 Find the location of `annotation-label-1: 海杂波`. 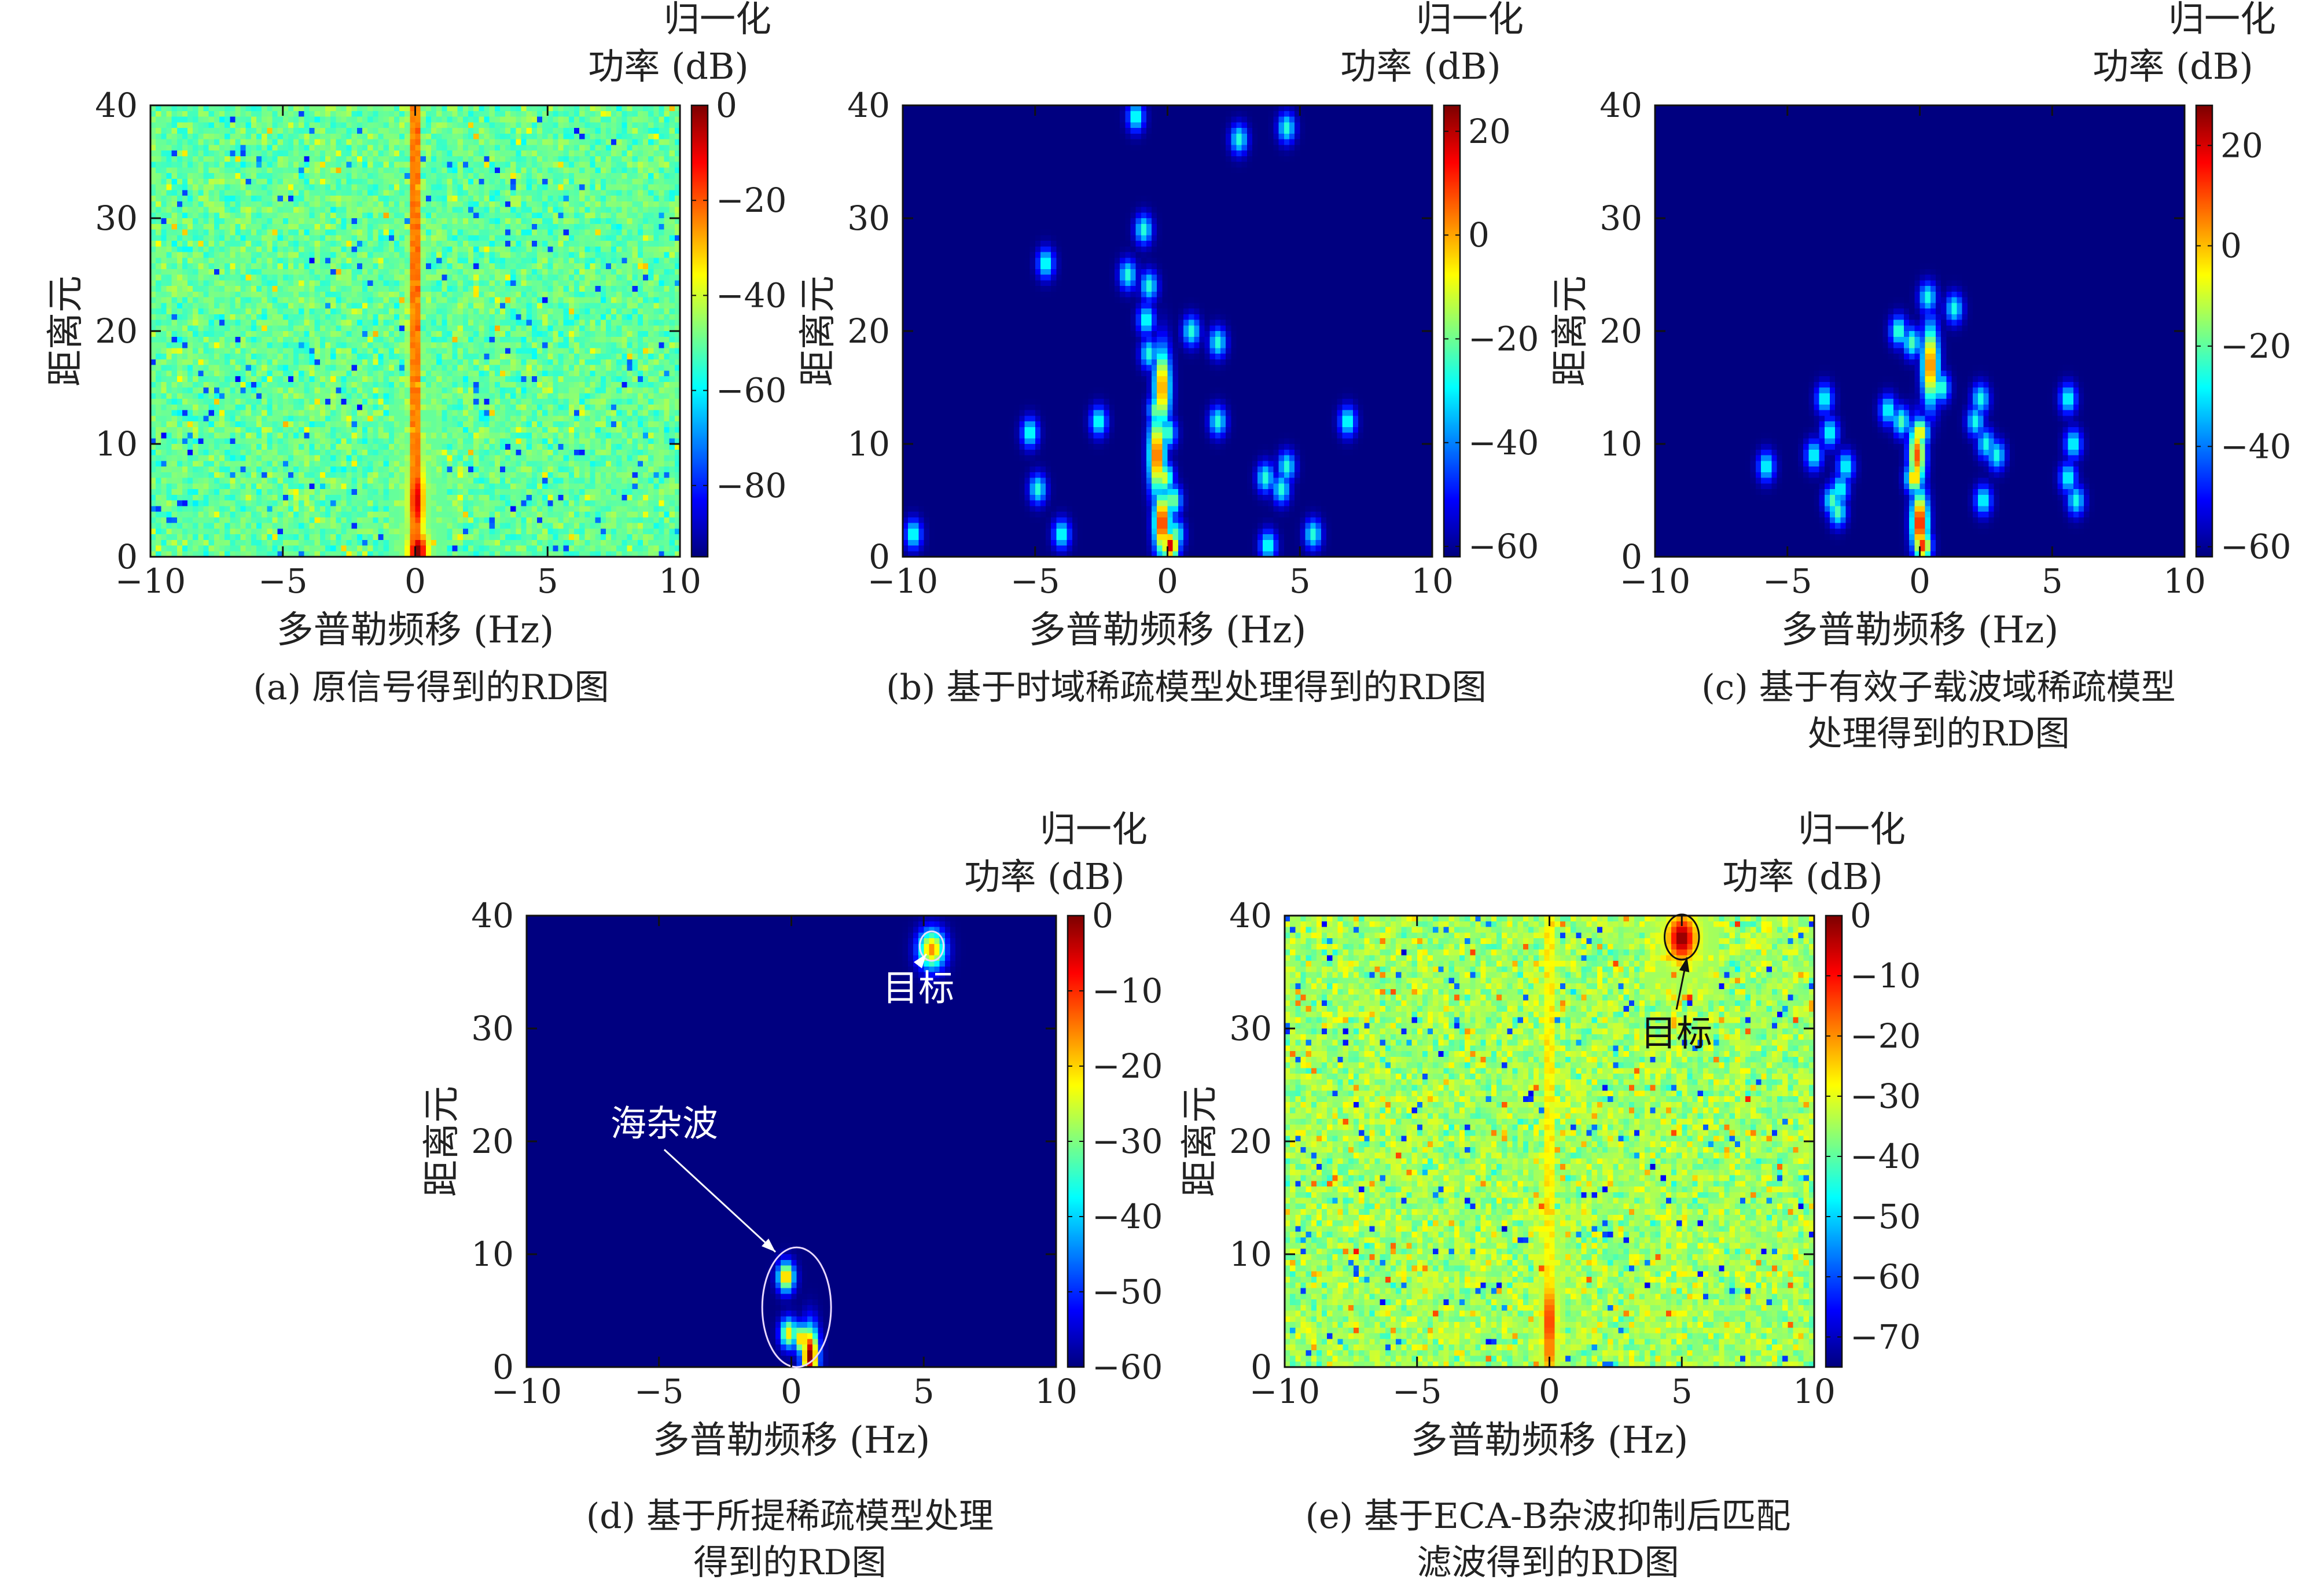

annotation-label-1: 海杂波 is located at coordinates (664, 1123).